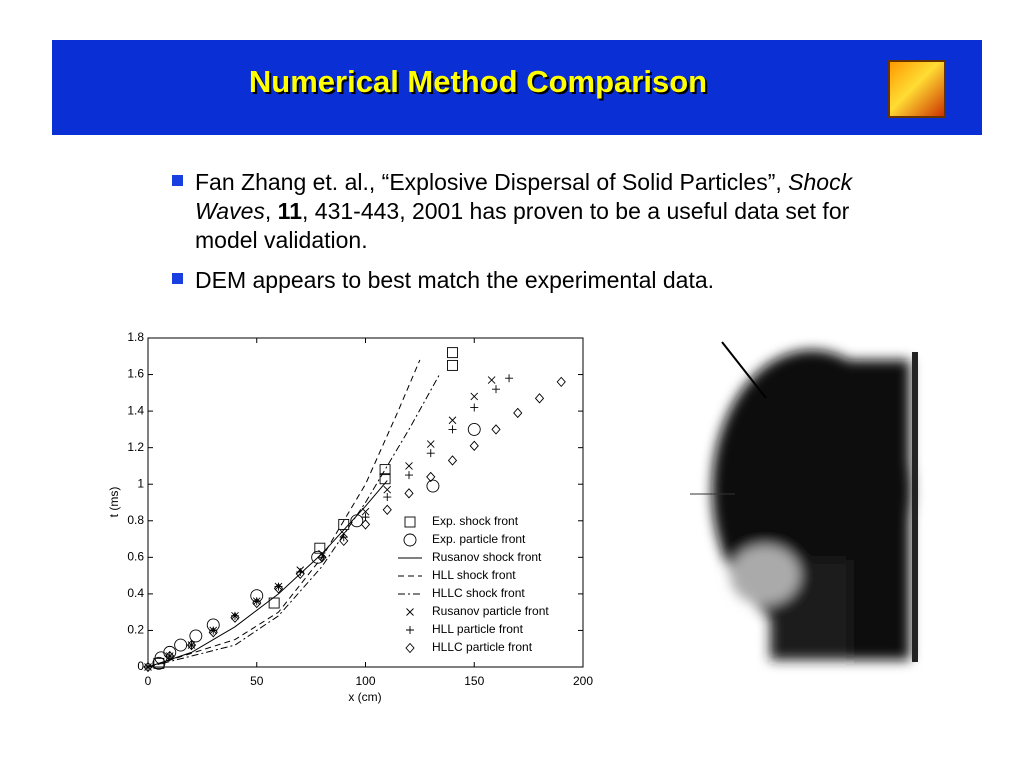 This screenshot has height=768, width=1024. I want to click on y-tick-label: 0.8, so click(135, 520).